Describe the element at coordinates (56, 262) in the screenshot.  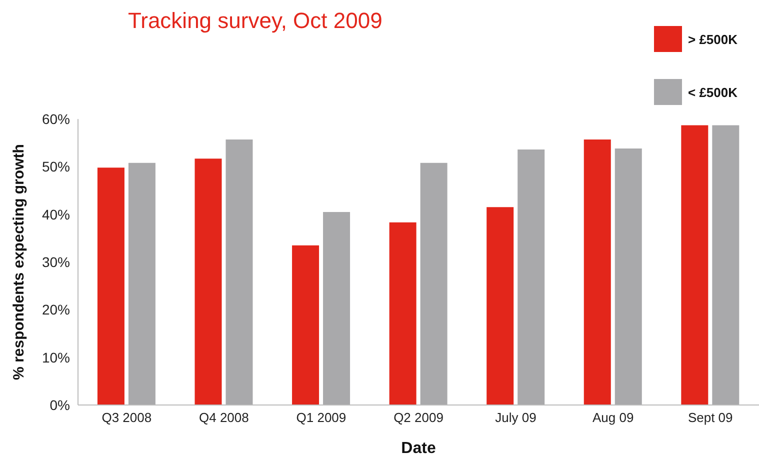
I see `y-tick-label: 30%` at that location.